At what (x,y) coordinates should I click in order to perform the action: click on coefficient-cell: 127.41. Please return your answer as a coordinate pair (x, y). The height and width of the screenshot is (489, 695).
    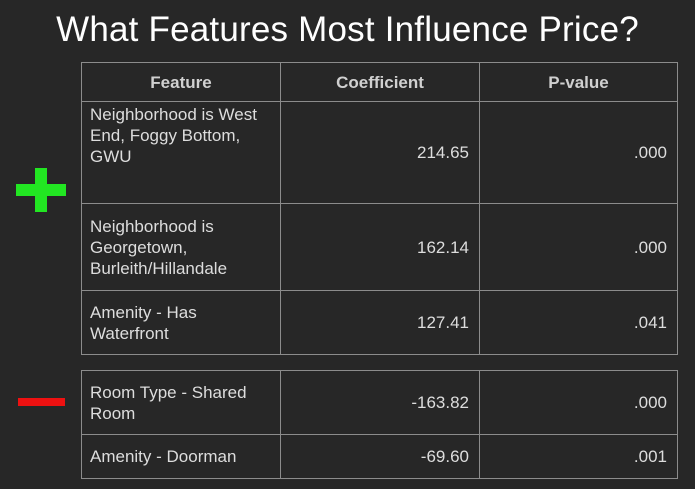
    Looking at the image, I should click on (380, 322).